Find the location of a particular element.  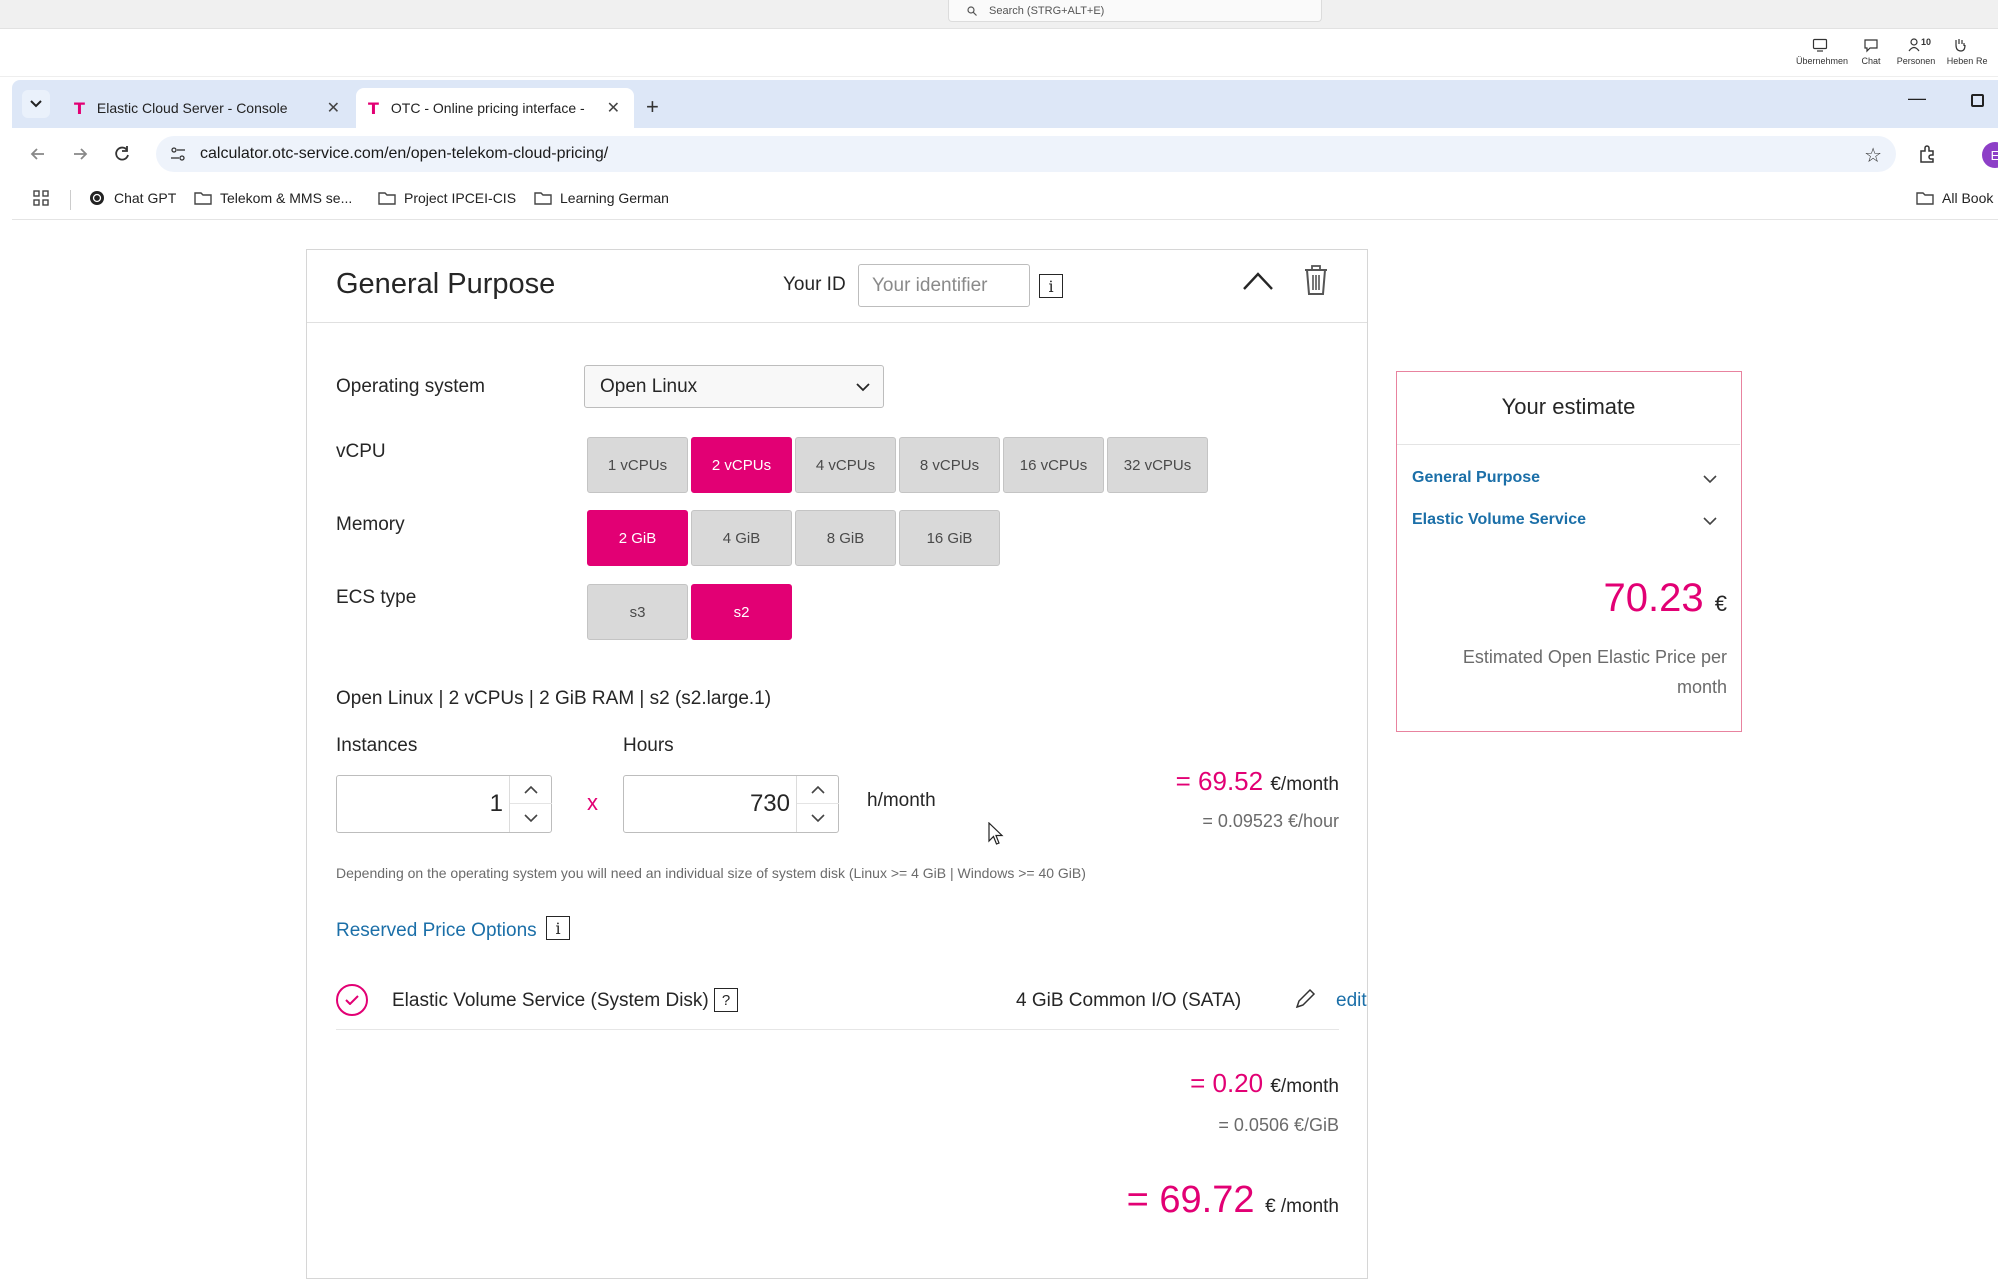

tab-title: OTC - Online pricing interface - is located at coordinates (487, 108).